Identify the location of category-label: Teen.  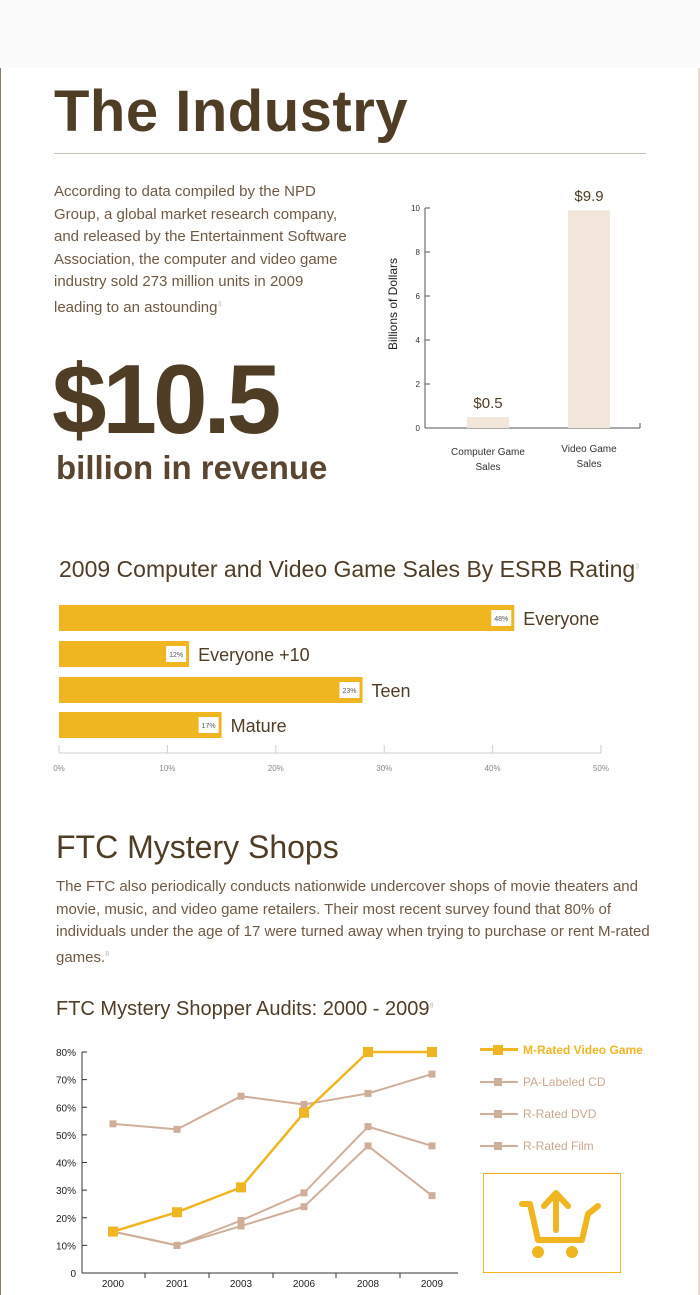
(391, 691).